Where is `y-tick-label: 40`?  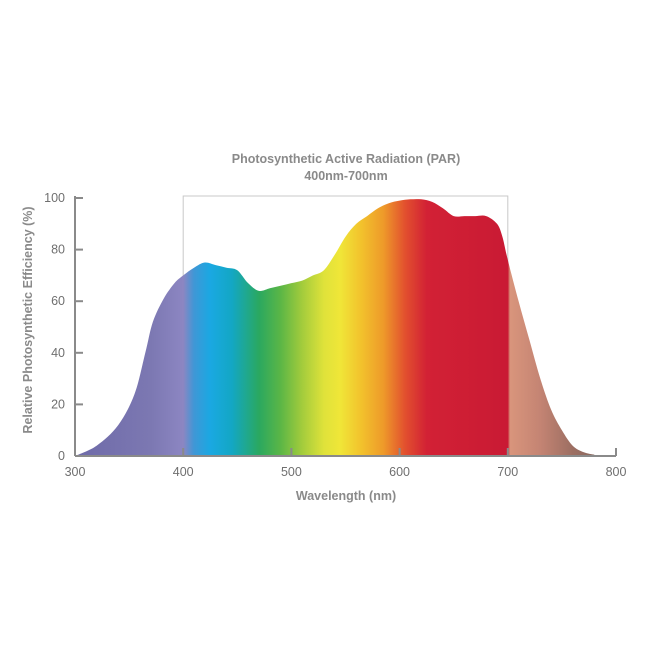 y-tick-label: 40 is located at coordinates (58, 353).